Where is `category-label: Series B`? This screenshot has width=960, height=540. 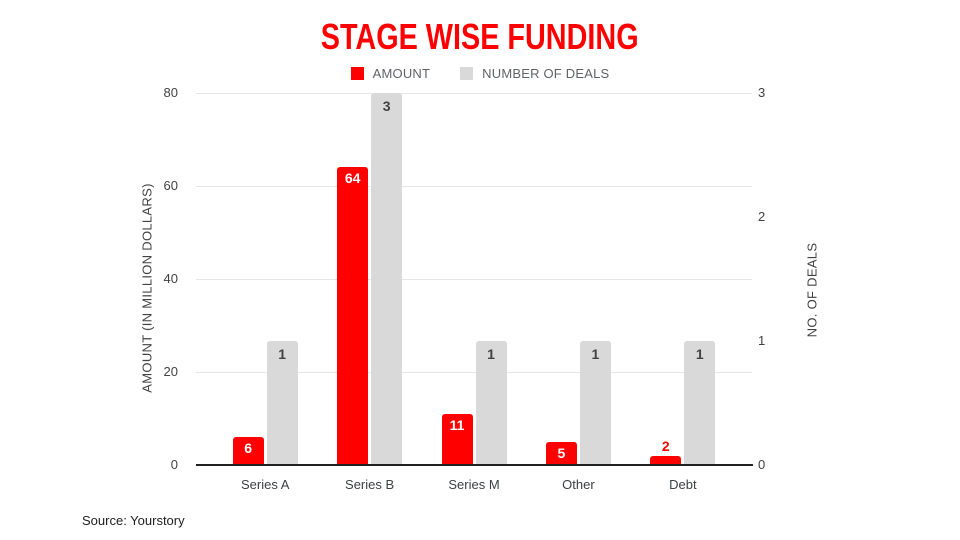 category-label: Series B is located at coordinates (370, 484).